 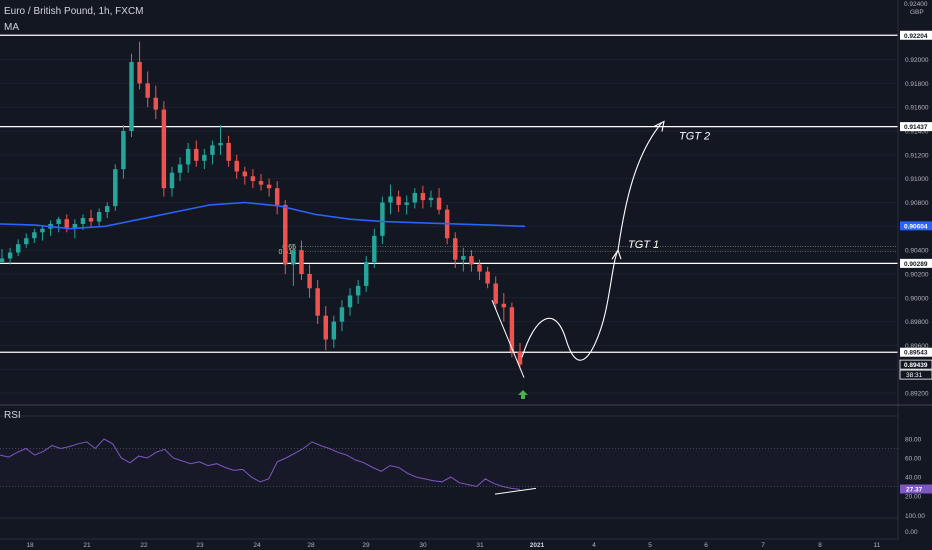 What do you see at coordinates (480, 545) in the screenshot?
I see `time-tick: 31` at bounding box center [480, 545].